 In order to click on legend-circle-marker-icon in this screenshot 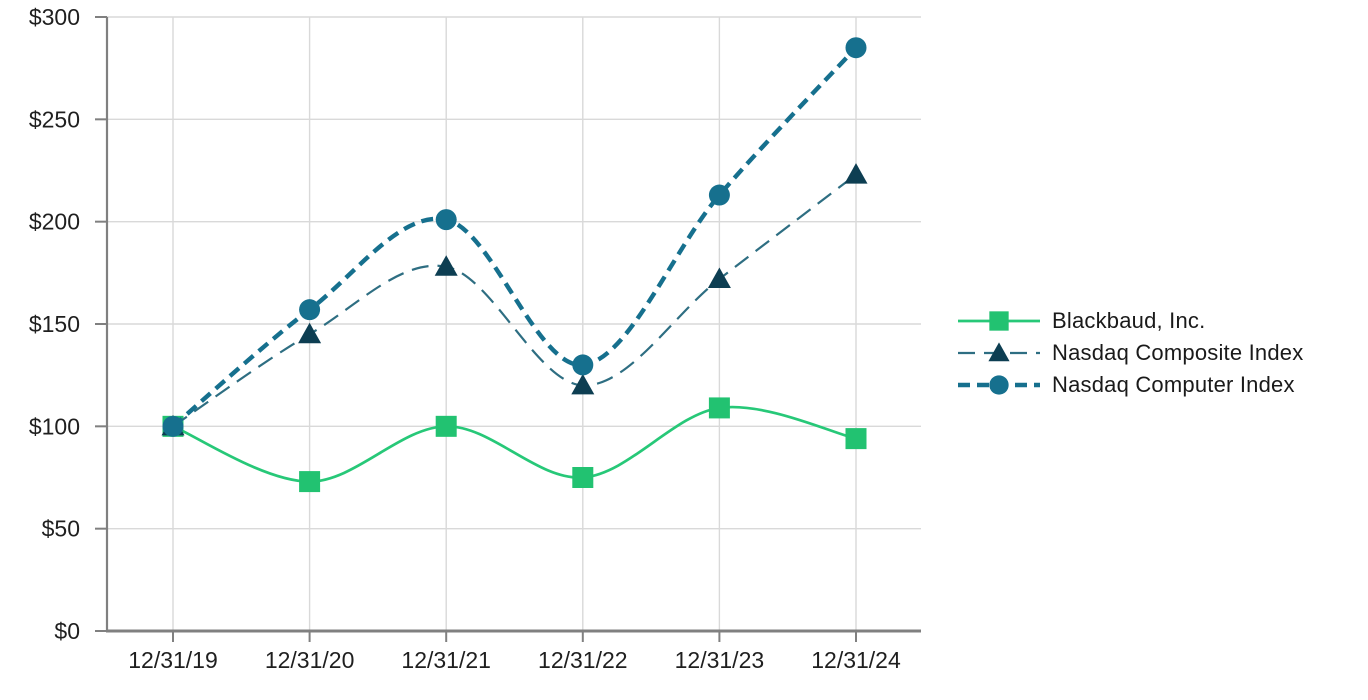, I will do `click(999, 384)`.